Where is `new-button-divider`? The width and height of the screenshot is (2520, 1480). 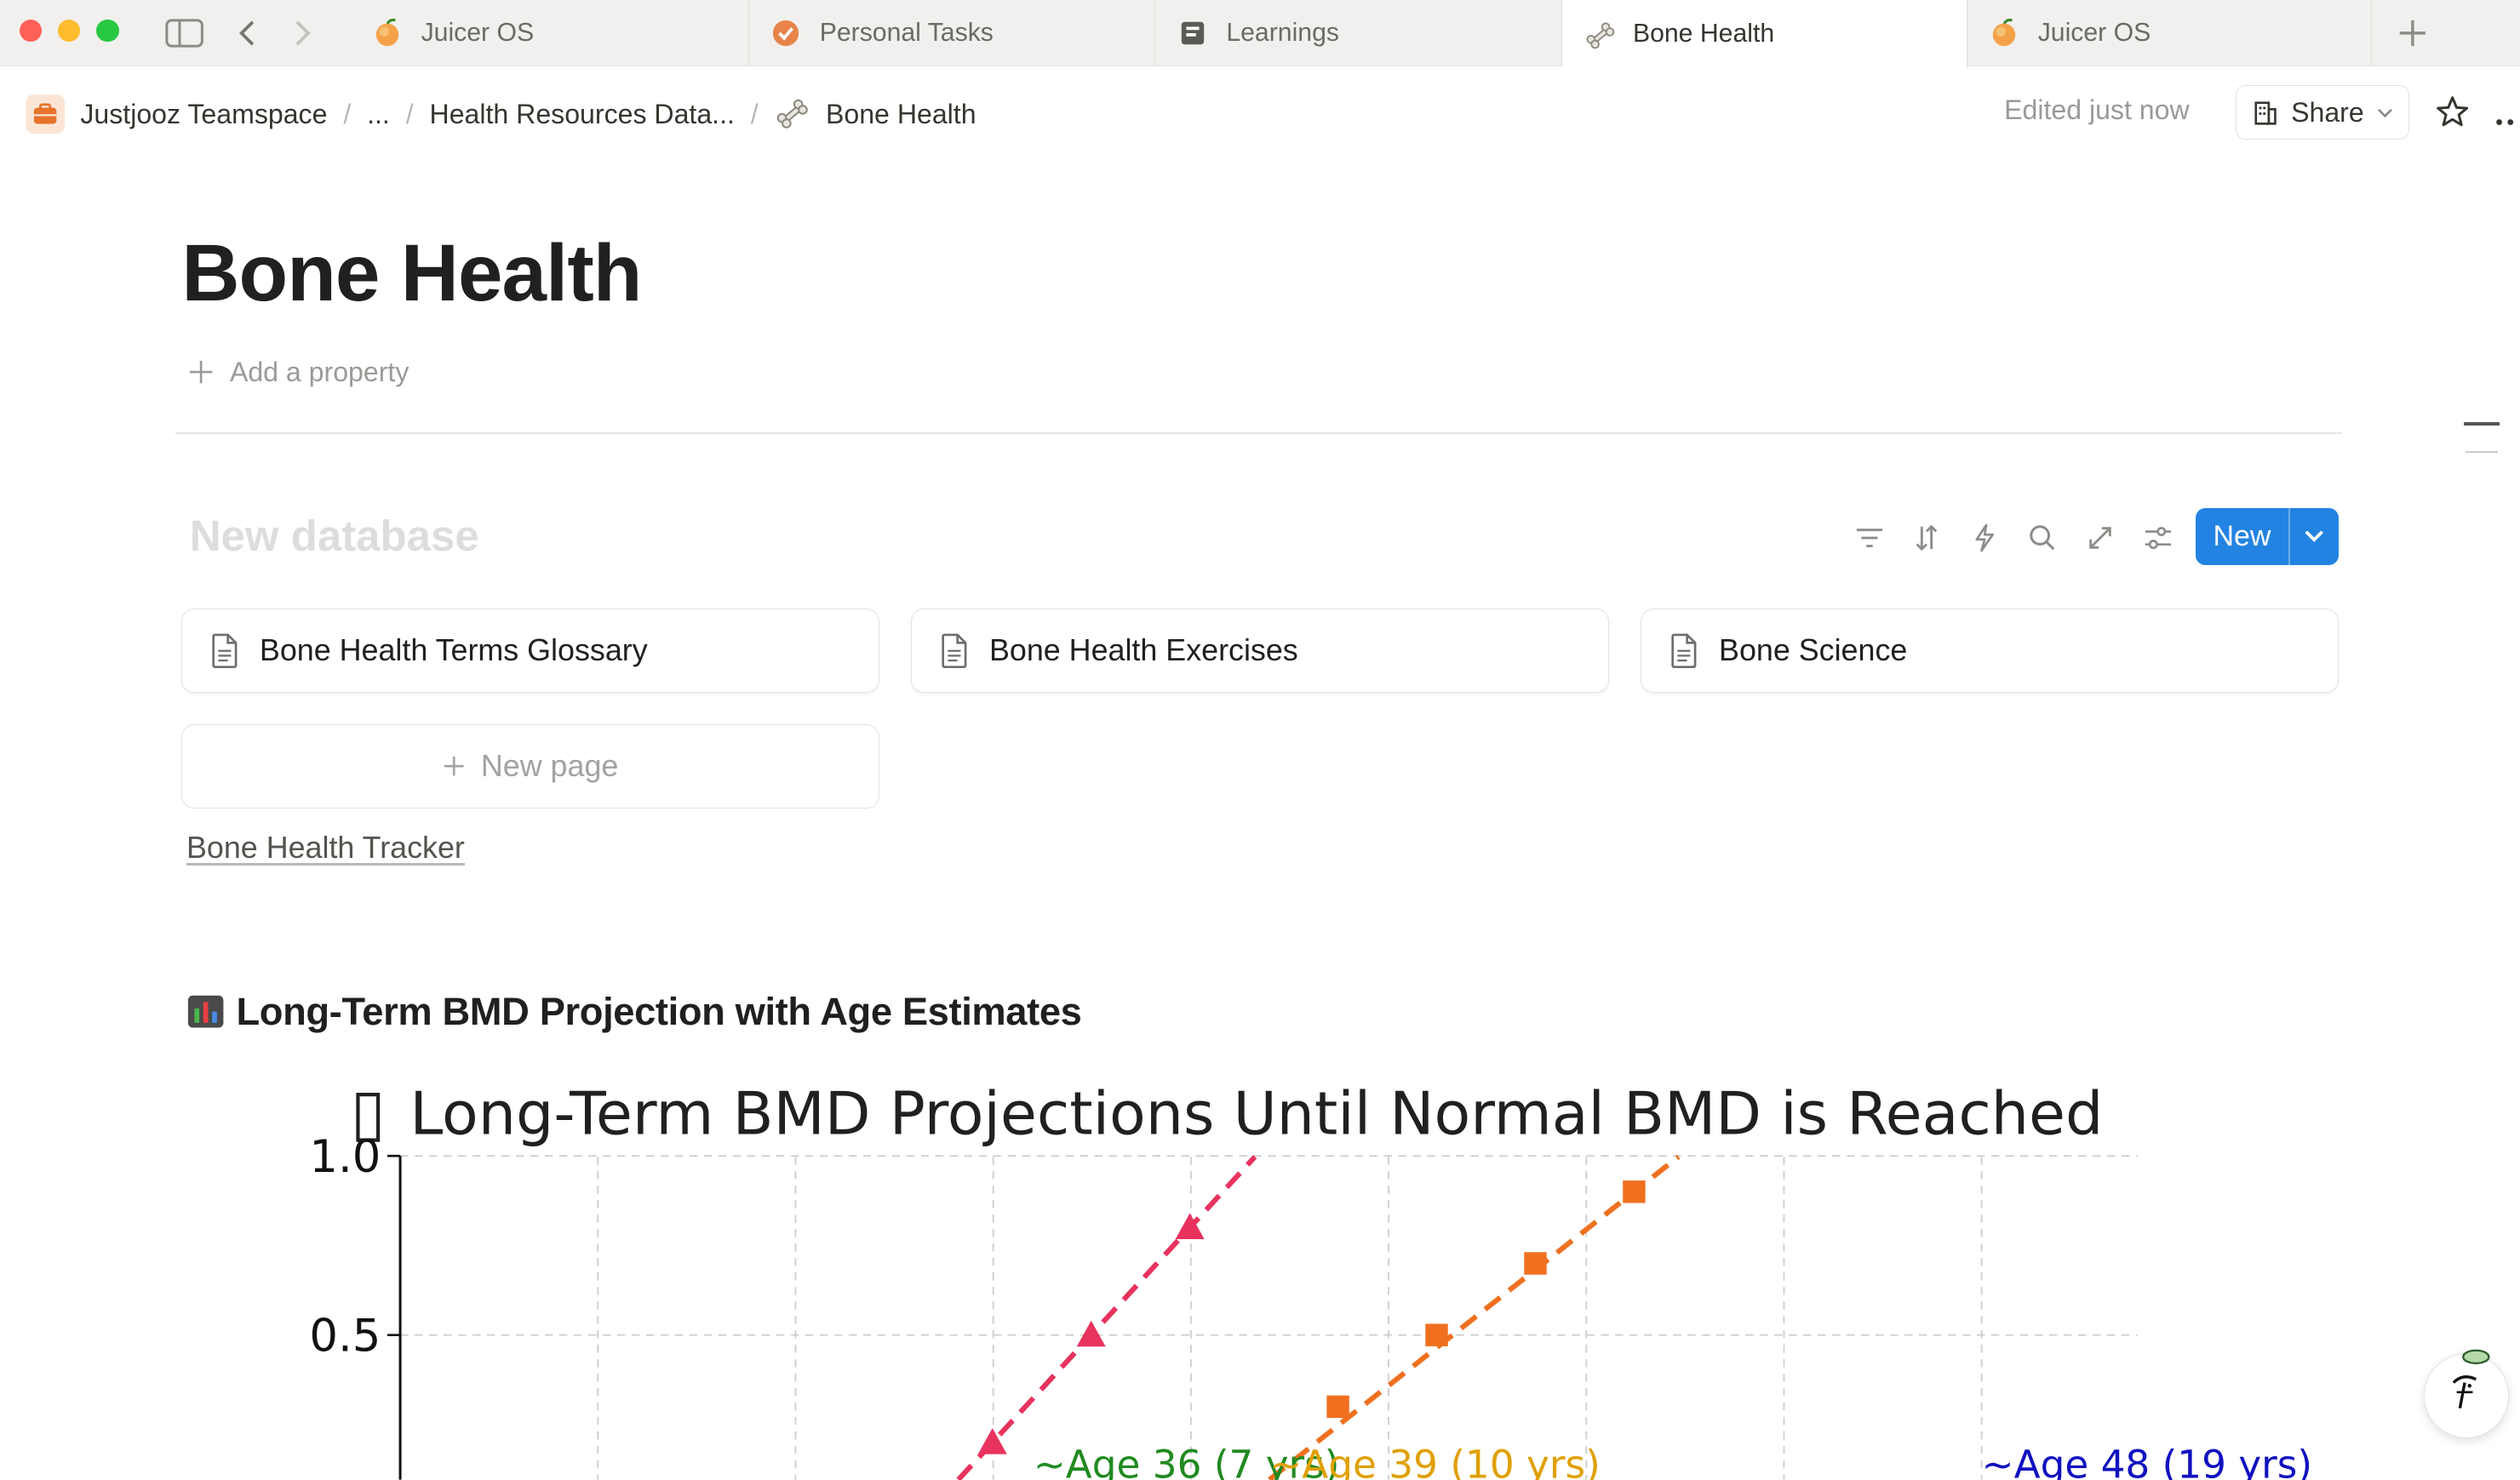
new-button-divider is located at coordinates (2289, 536).